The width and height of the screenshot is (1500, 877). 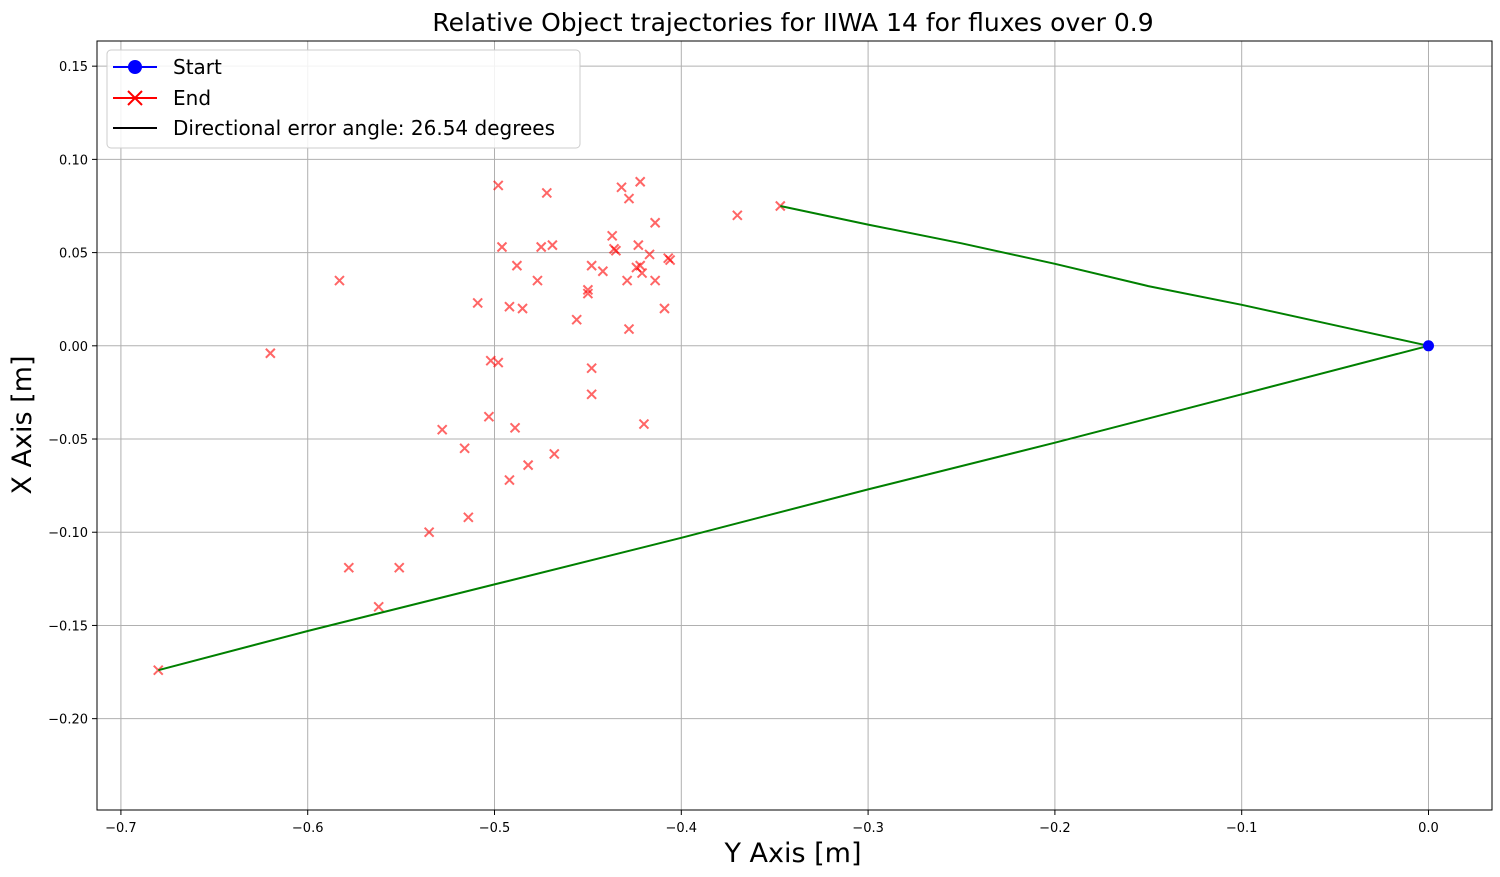 I want to click on legend-label-start: Start, so click(x=197, y=67).